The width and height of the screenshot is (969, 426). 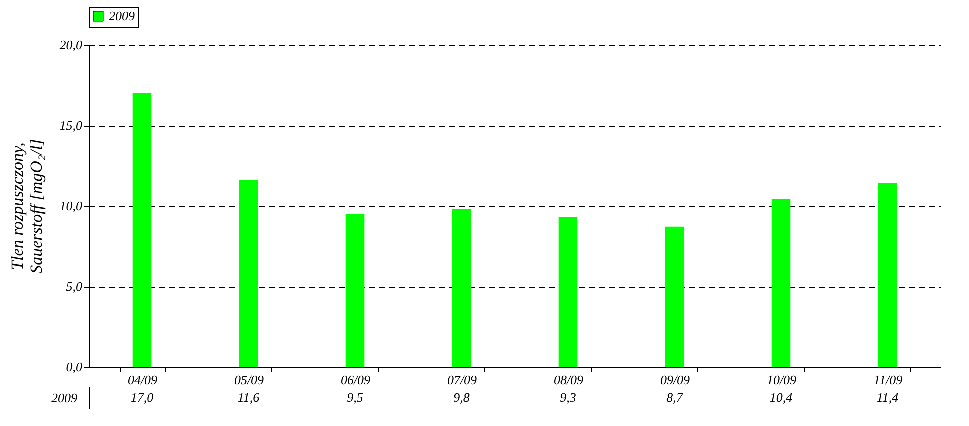 What do you see at coordinates (71, 125) in the screenshot?
I see `y-tick-label: 15,0` at bounding box center [71, 125].